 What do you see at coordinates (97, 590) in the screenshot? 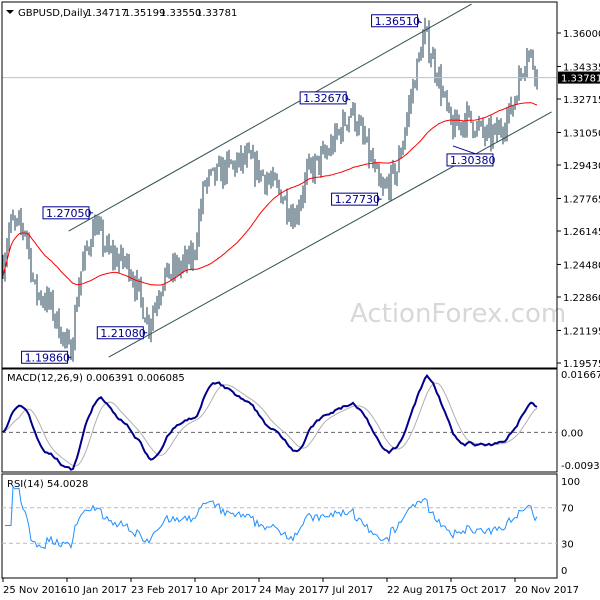
I see `date-tick-label: 10 Jan 2017` at bounding box center [97, 590].